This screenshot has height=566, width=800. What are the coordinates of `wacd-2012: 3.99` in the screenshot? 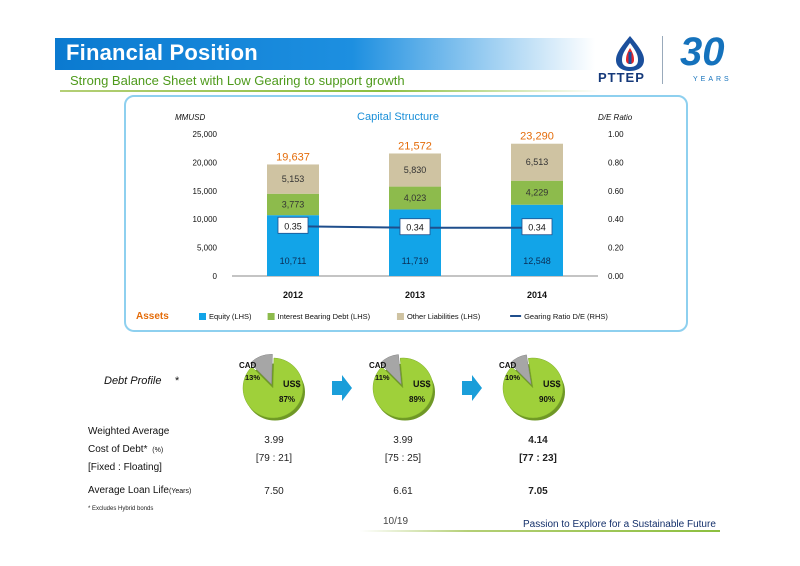 It's located at (274, 440).